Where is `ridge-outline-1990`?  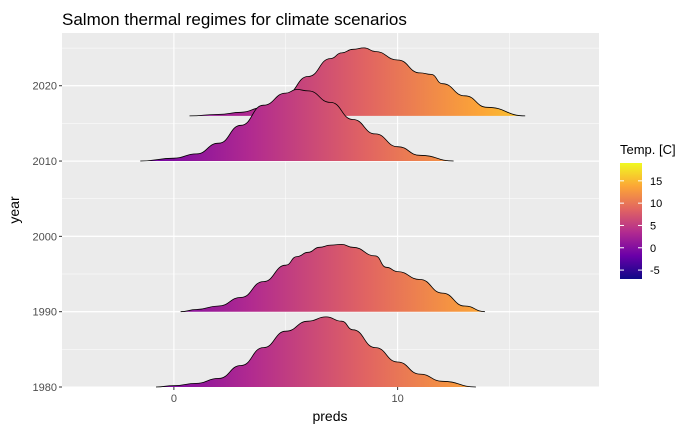
ridge-outline-1990 is located at coordinates (332, 278).